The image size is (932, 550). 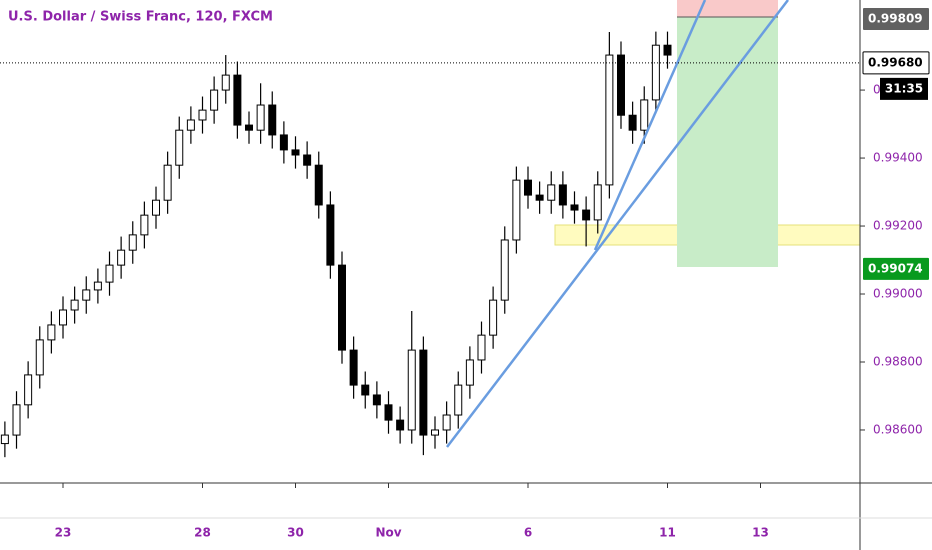 What do you see at coordinates (898, 294) in the screenshot?
I see `y-tick-label: 0.99000` at bounding box center [898, 294].